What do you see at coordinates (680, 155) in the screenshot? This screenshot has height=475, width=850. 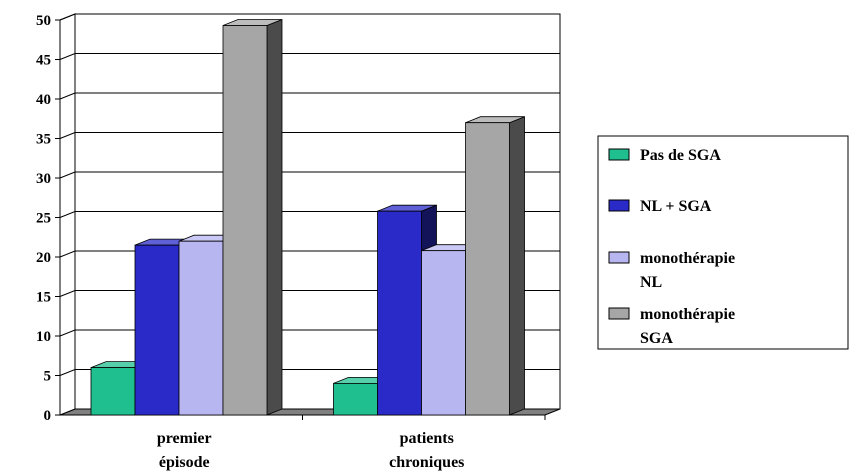 I see `legend-label: Pas de SGA` at bounding box center [680, 155].